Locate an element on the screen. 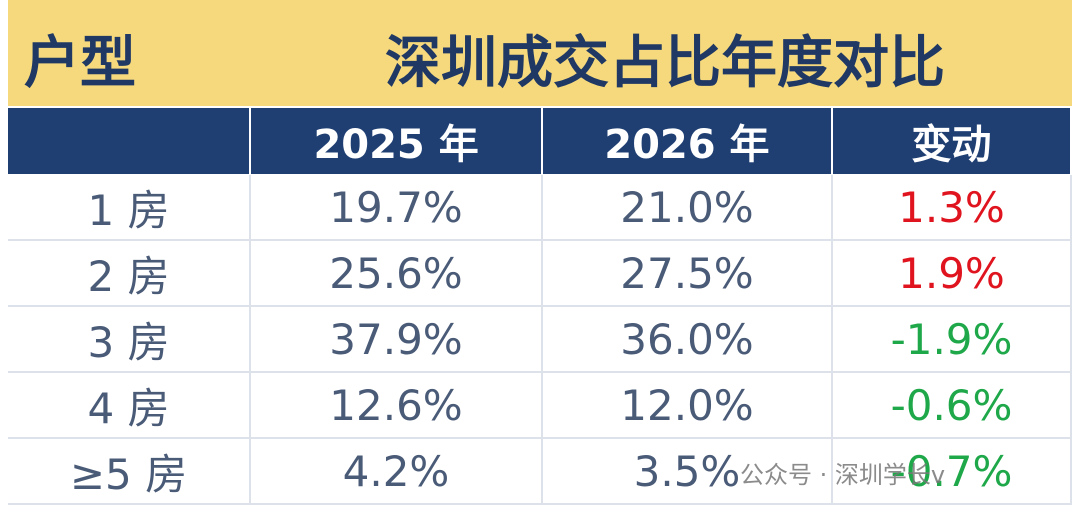  data-row: 4 房 12.6% 12.0% -0.6% is located at coordinates (540, 406).